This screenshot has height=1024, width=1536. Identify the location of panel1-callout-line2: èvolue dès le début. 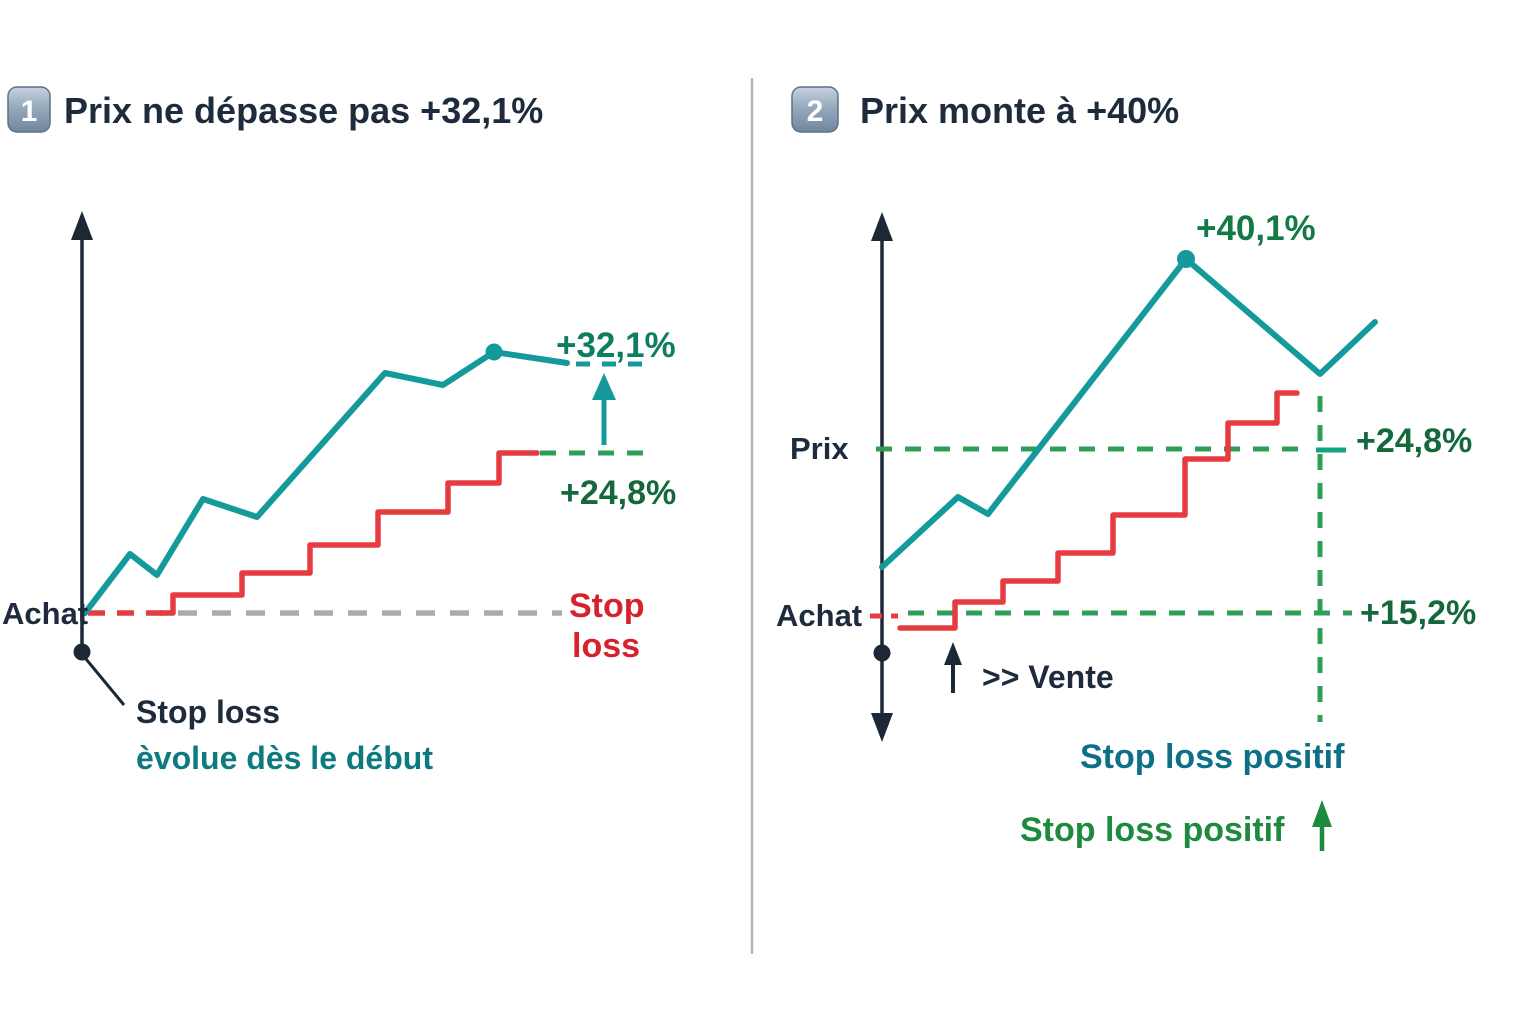
(284, 758).